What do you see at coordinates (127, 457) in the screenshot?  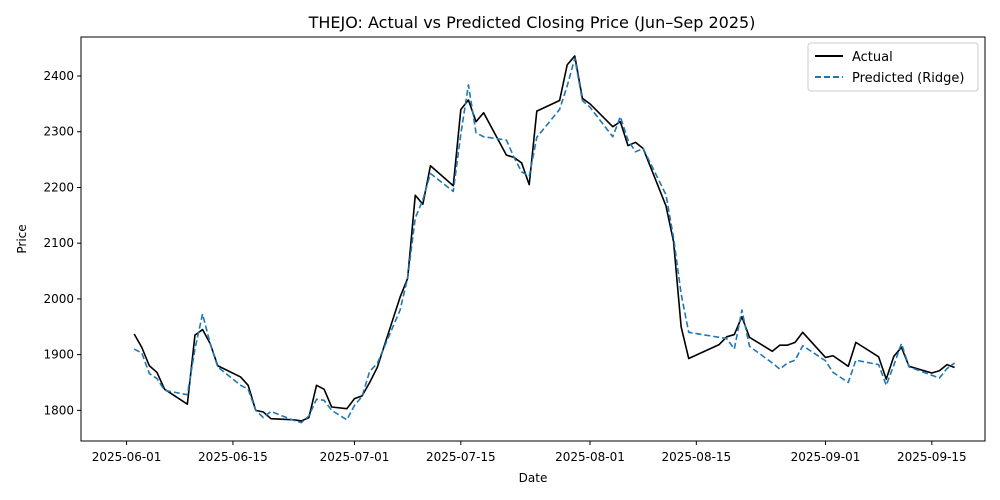 I see `x-tick-label: 2025-06-01` at bounding box center [127, 457].